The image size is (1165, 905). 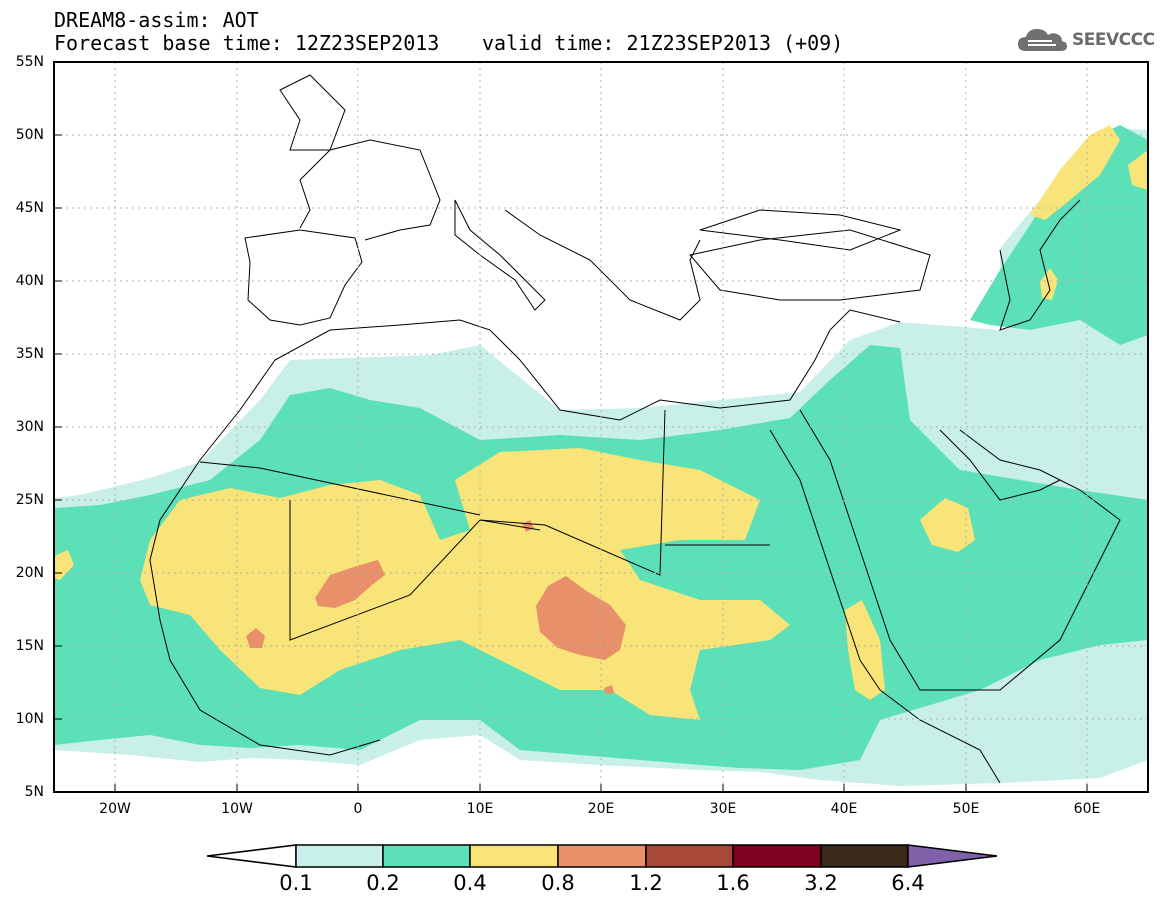 I want to click on cloud-icon, so click(x=1042, y=40).